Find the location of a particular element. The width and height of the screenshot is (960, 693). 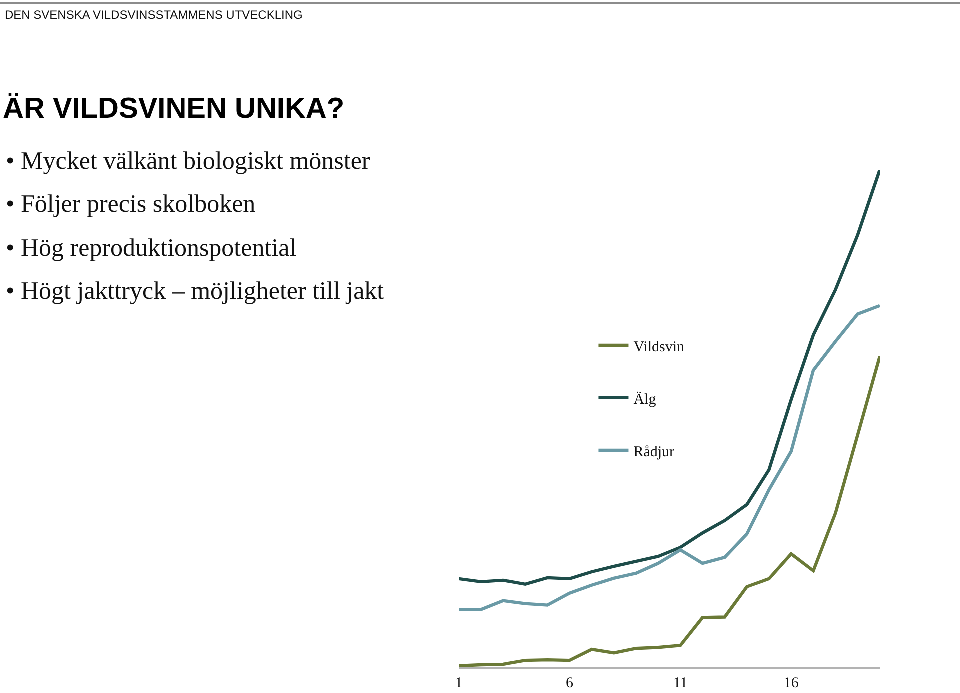

text: DEN SVENSKA VILDSVINSSTAMMENS UTVECKLING is located at coordinates (154, 15).